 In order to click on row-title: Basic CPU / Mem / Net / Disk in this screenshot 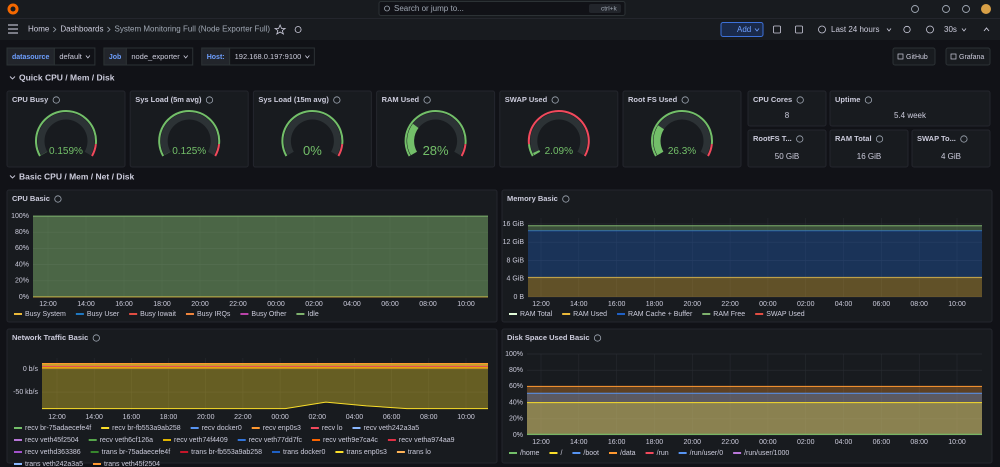, I will do `click(77, 176)`.